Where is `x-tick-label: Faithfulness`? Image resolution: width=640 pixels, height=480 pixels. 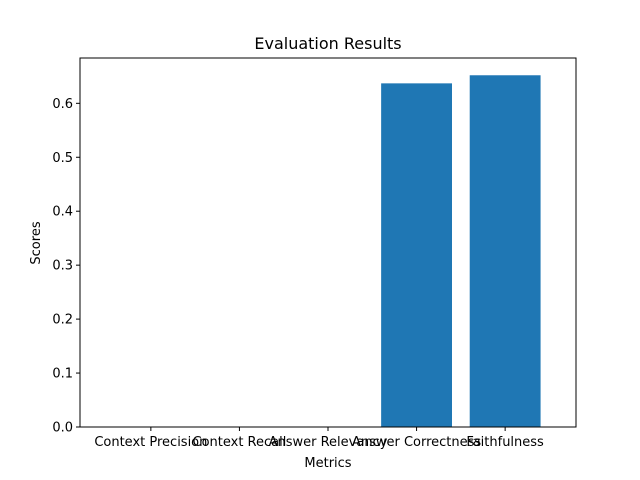 x-tick-label: Faithfulness is located at coordinates (505, 442).